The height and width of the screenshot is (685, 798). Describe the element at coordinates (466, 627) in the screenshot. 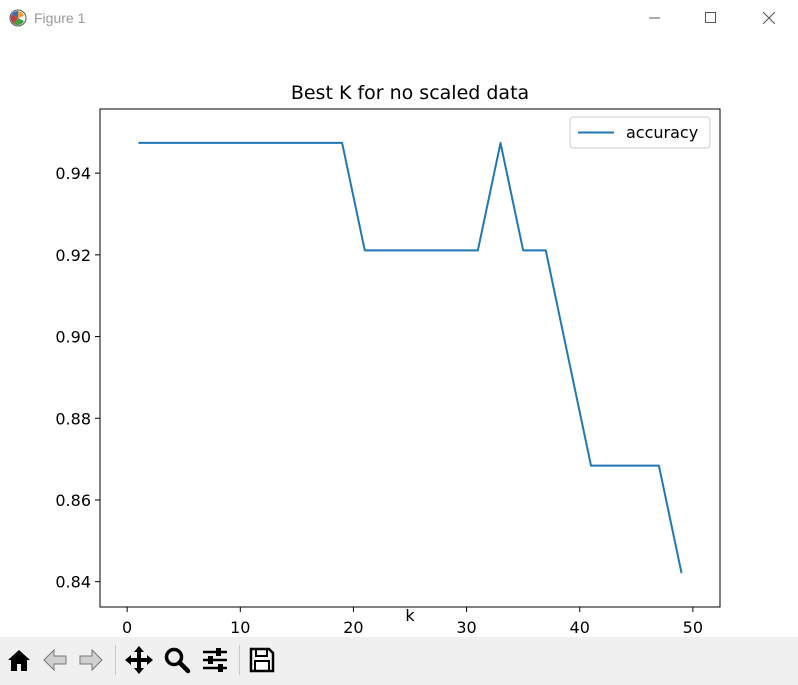

I see `x-tick-label: 30` at that location.